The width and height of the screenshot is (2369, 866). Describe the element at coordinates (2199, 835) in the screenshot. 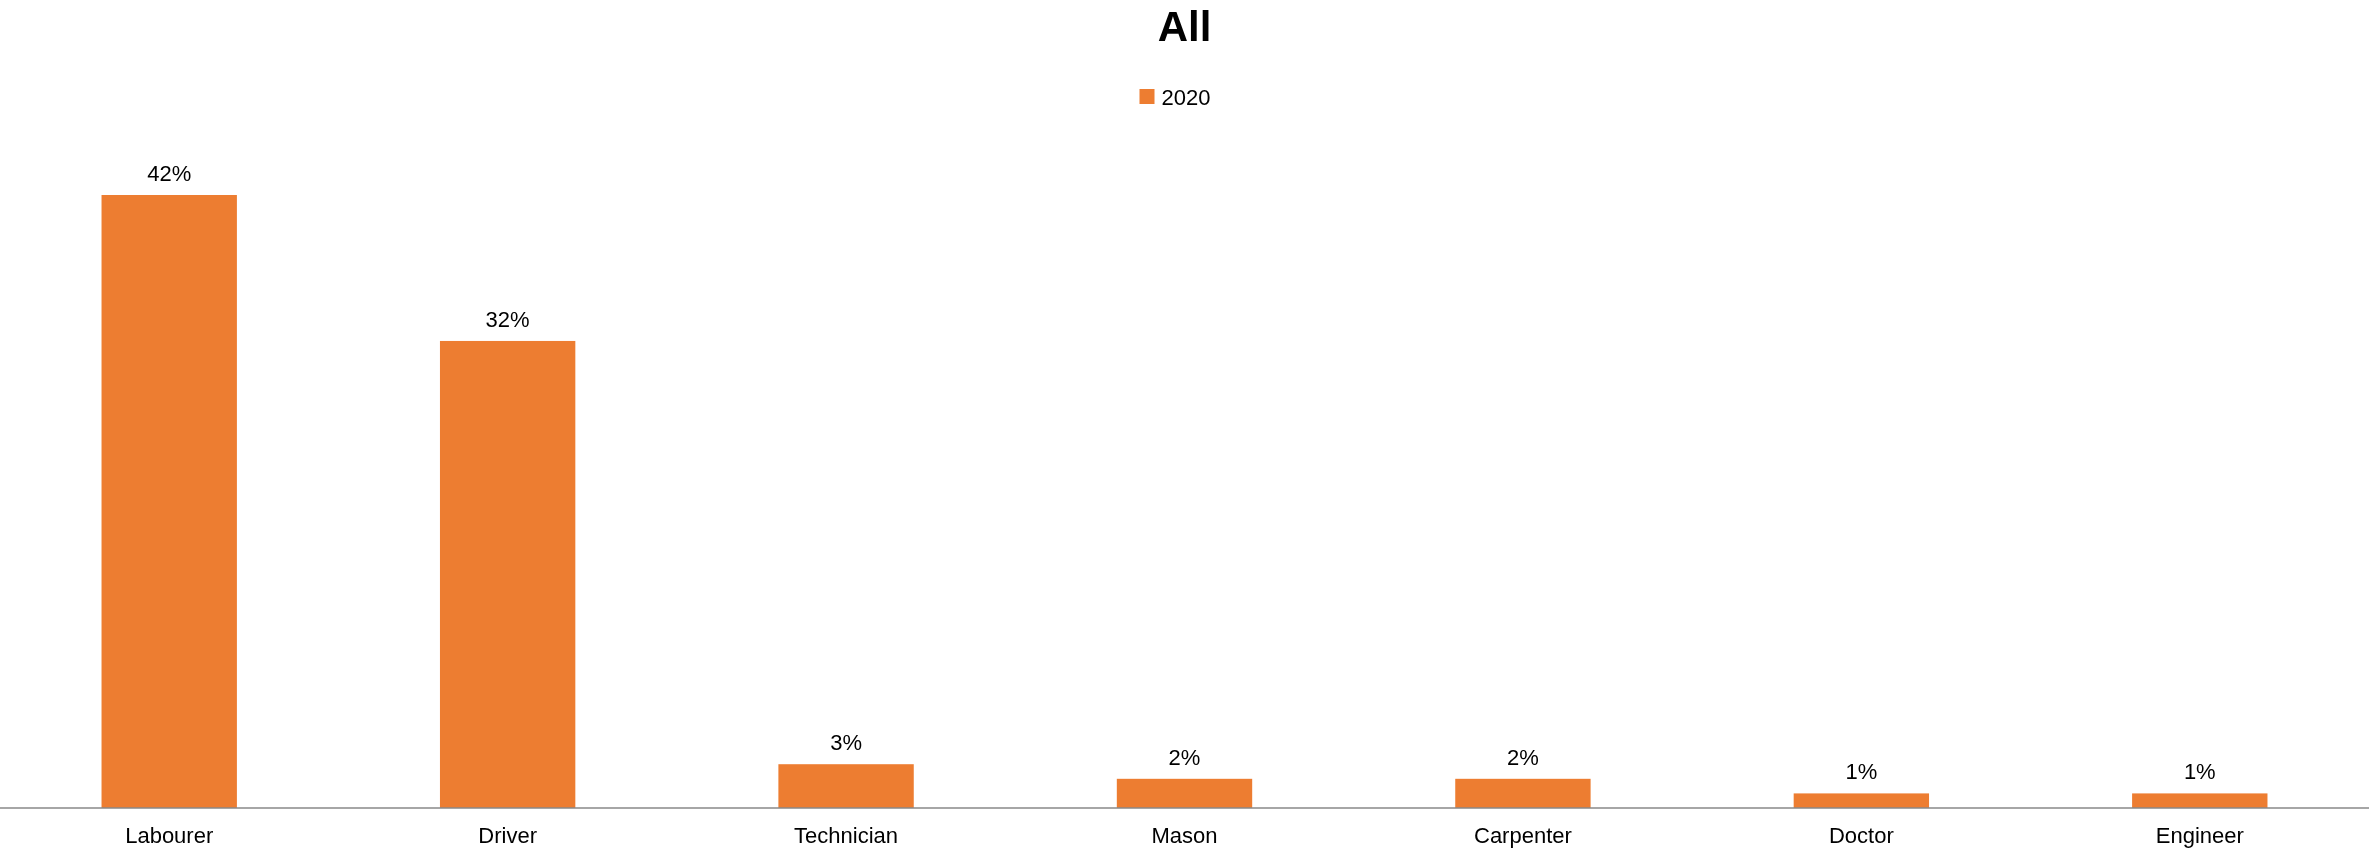

I see `x-tick-label: Engineer` at that location.